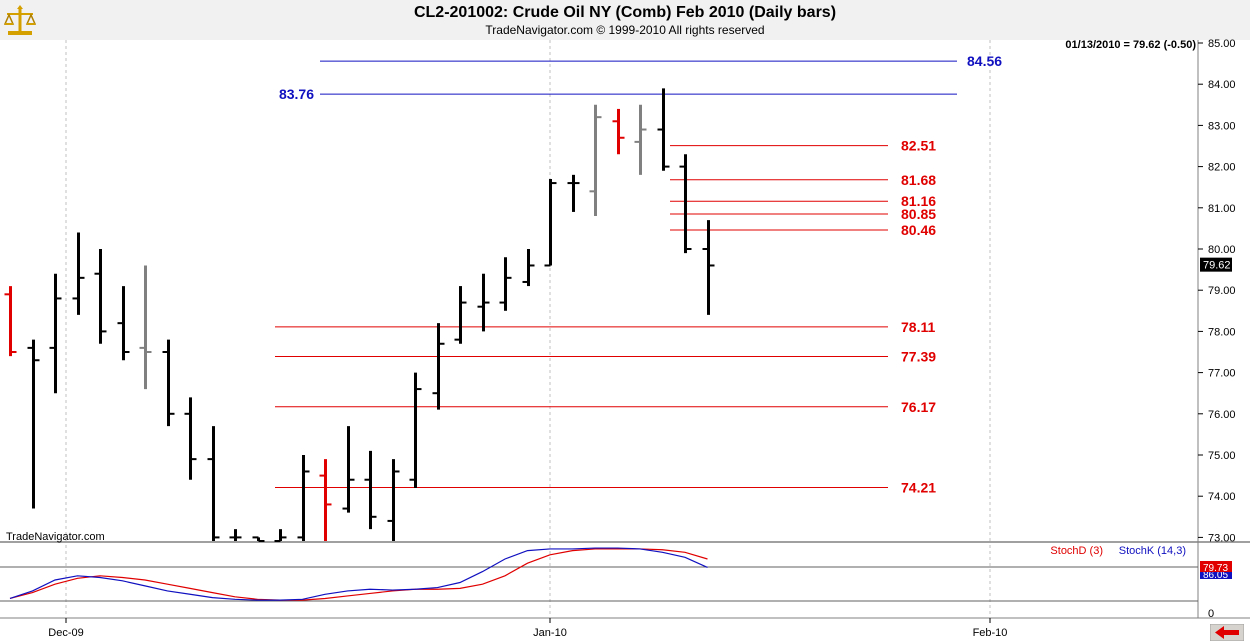 The height and width of the screenshot is (643, 1250). I want to click on price-tick-label: 80.00, so click(1222, 250).